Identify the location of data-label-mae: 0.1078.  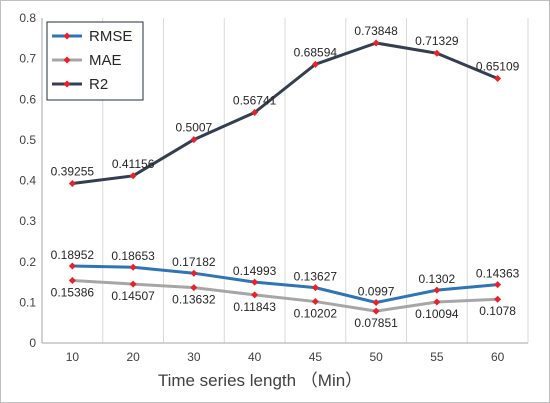
(497, 311).